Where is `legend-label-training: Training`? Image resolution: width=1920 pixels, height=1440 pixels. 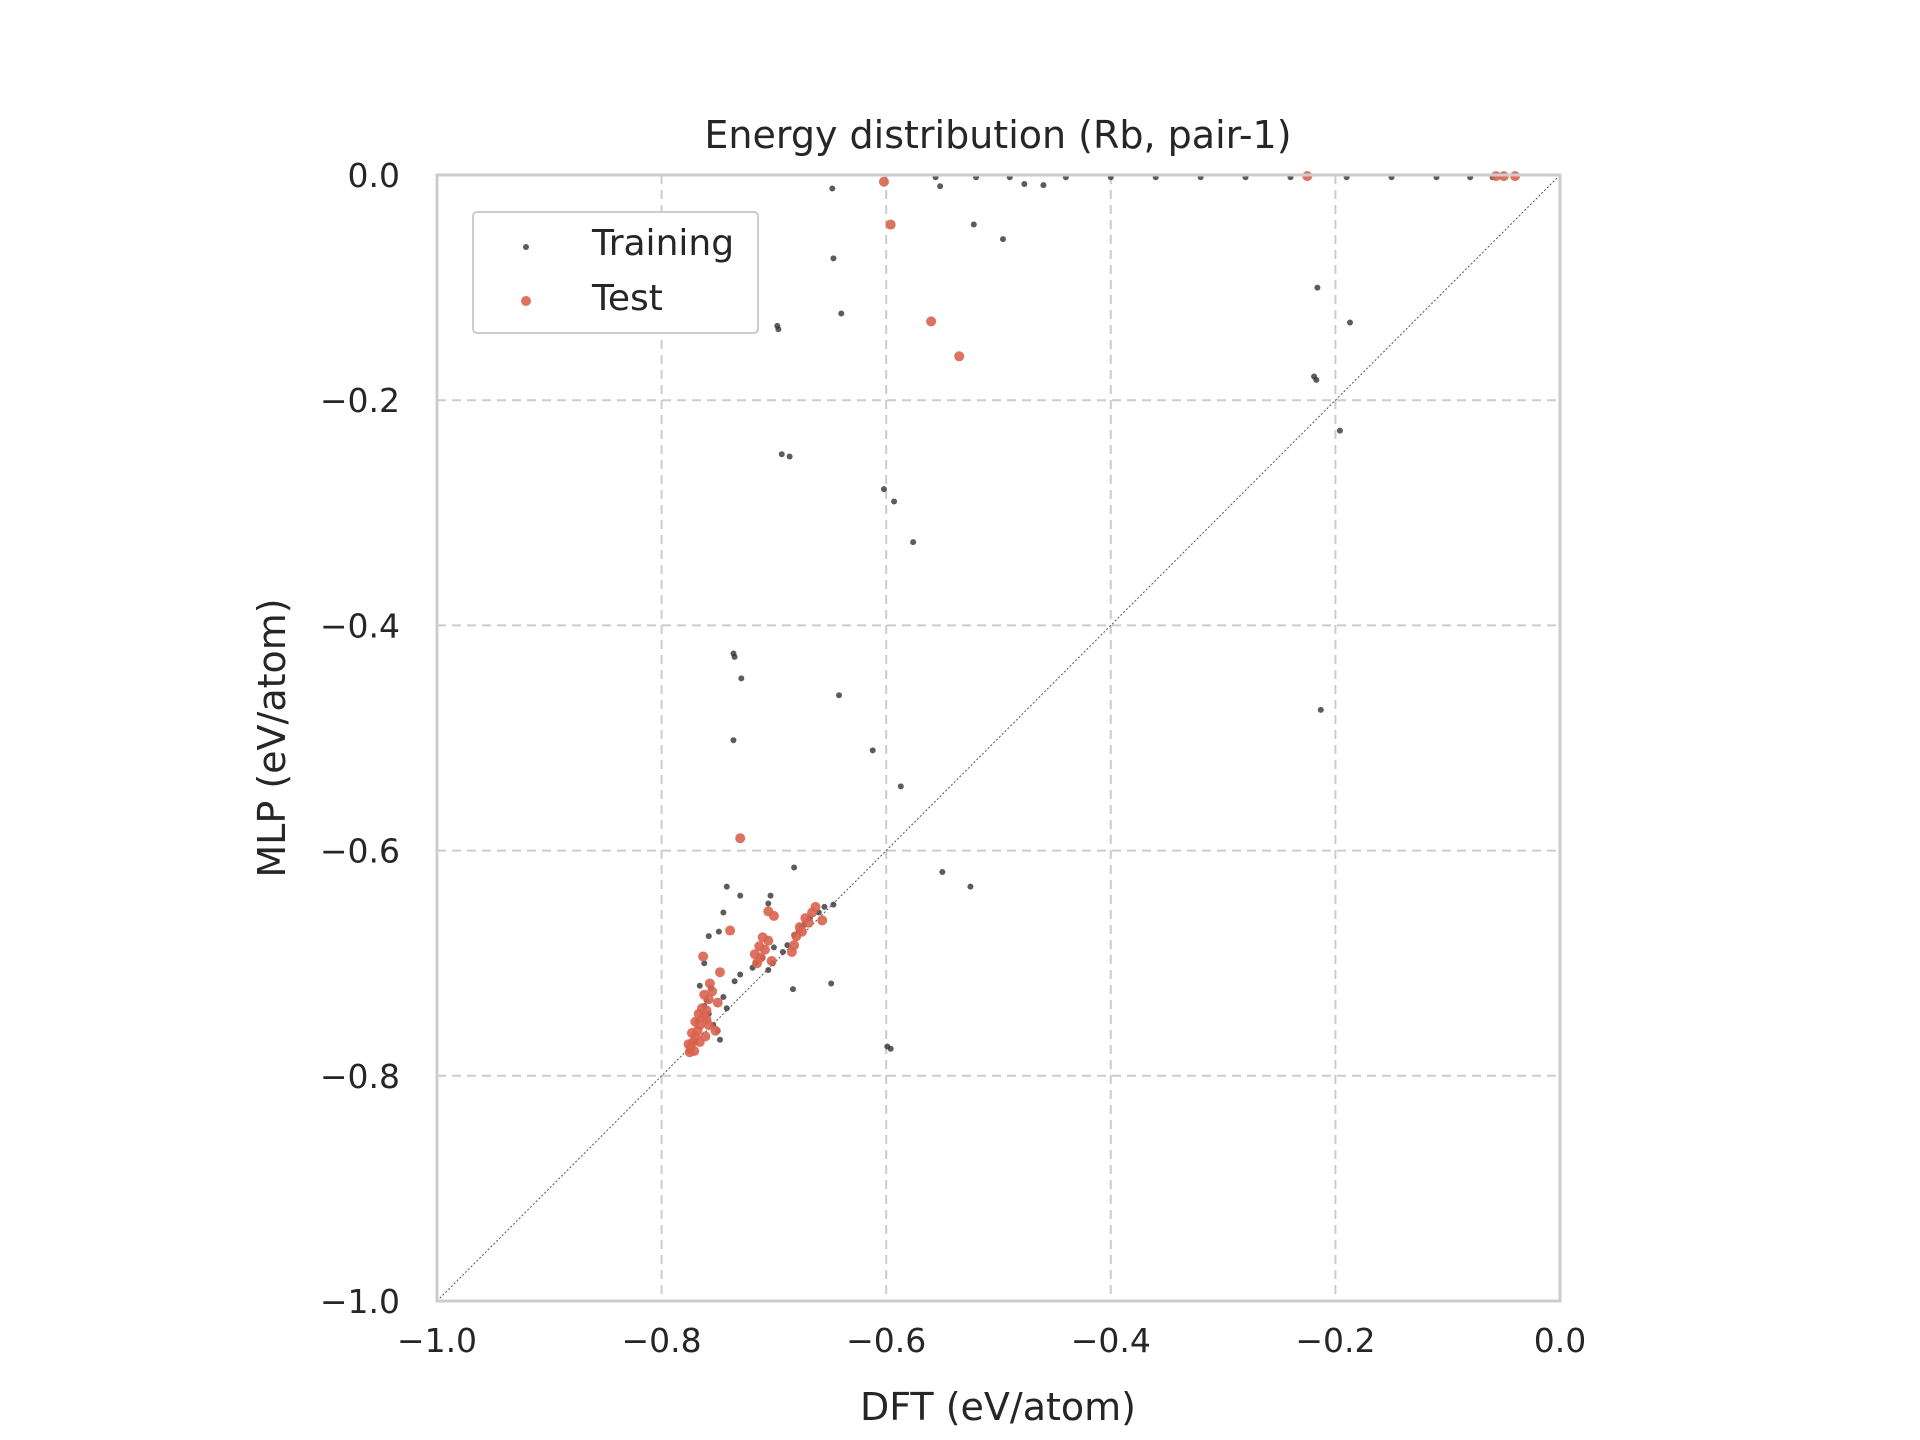
legend-label-training: Training is located at coordinates (662, 243).